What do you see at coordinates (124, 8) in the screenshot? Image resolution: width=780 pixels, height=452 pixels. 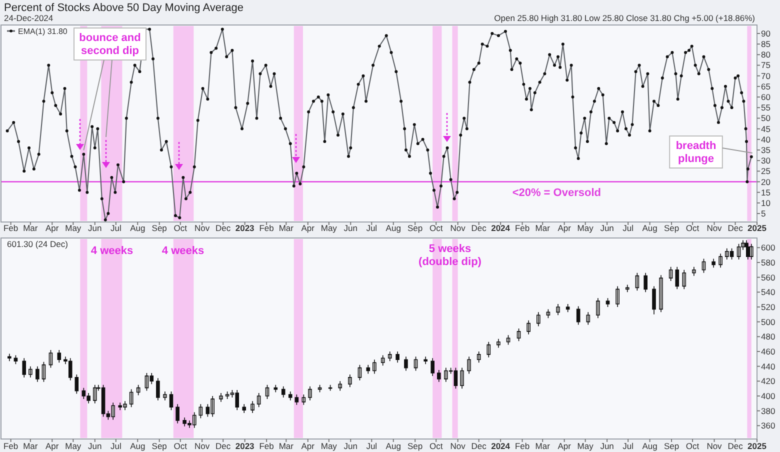 I see `chart-title: Percent of Stocks Above 50 Day Moving Average` at bounding box center [124, 8].